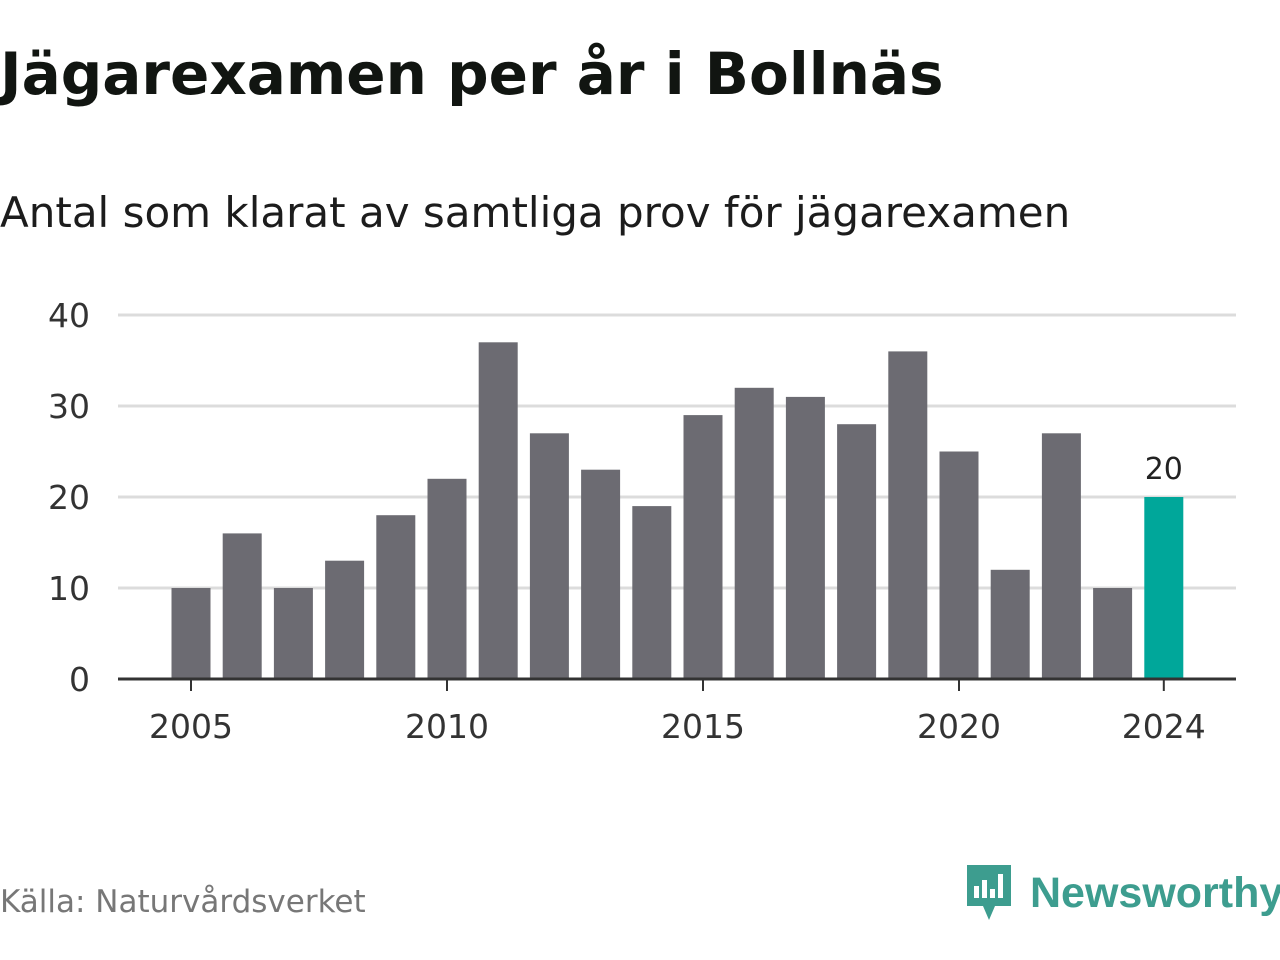 Image resolution: width=1280 pixels, height=960 pixels. Describe the element at coordinates (183, 902) in the screenshot. I see `source-note: Källa: Naturvårdsverket` at that location.